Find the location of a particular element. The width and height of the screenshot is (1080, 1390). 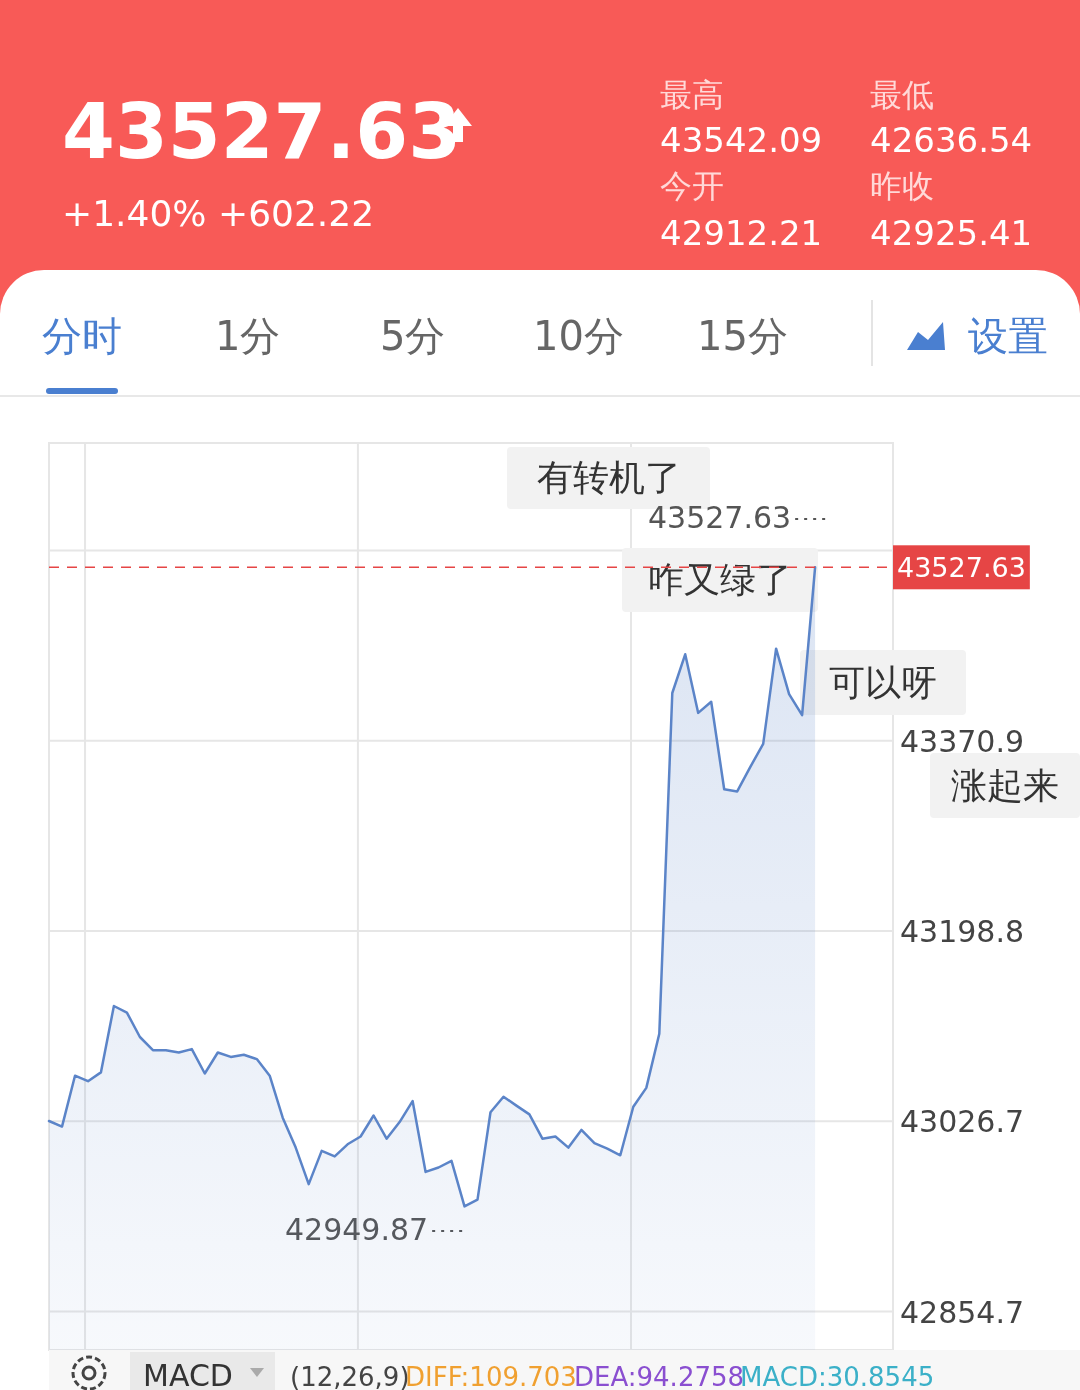

ref-line-label: 43527.63 is located at coordinates (961, 568).